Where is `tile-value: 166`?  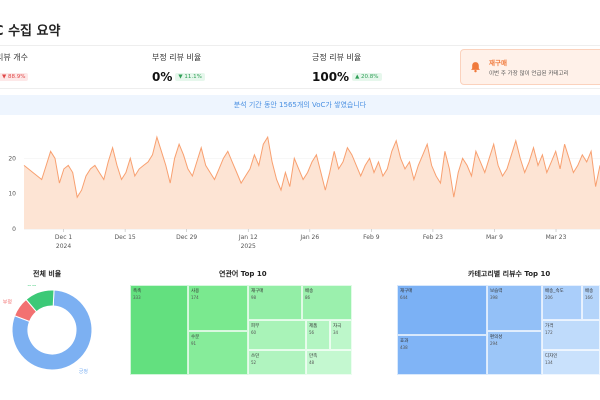 tile-value: 166 is located at coordinates (589, 297).